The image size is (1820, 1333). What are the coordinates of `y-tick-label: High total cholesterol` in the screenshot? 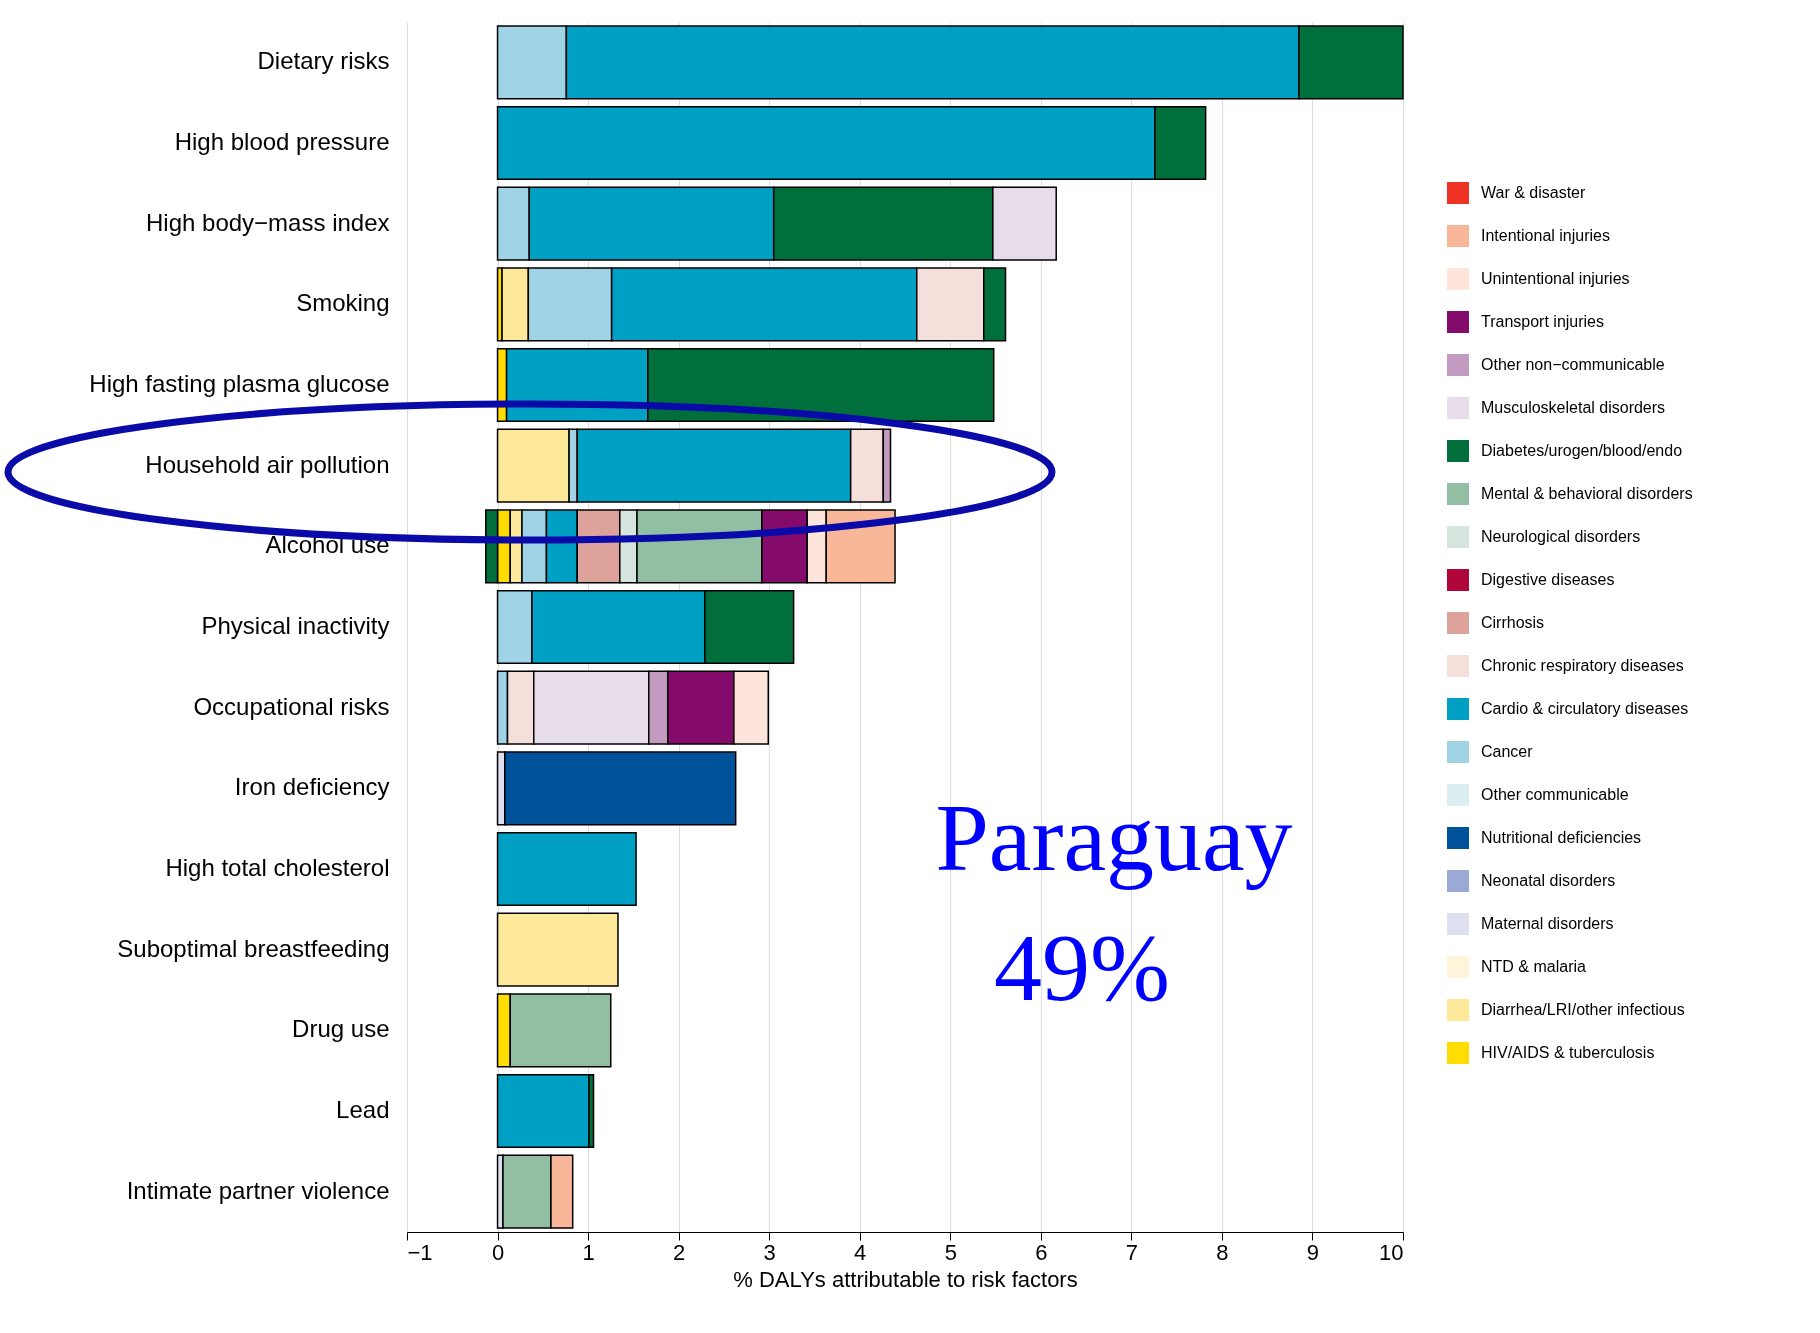 It's located at (277, 867).